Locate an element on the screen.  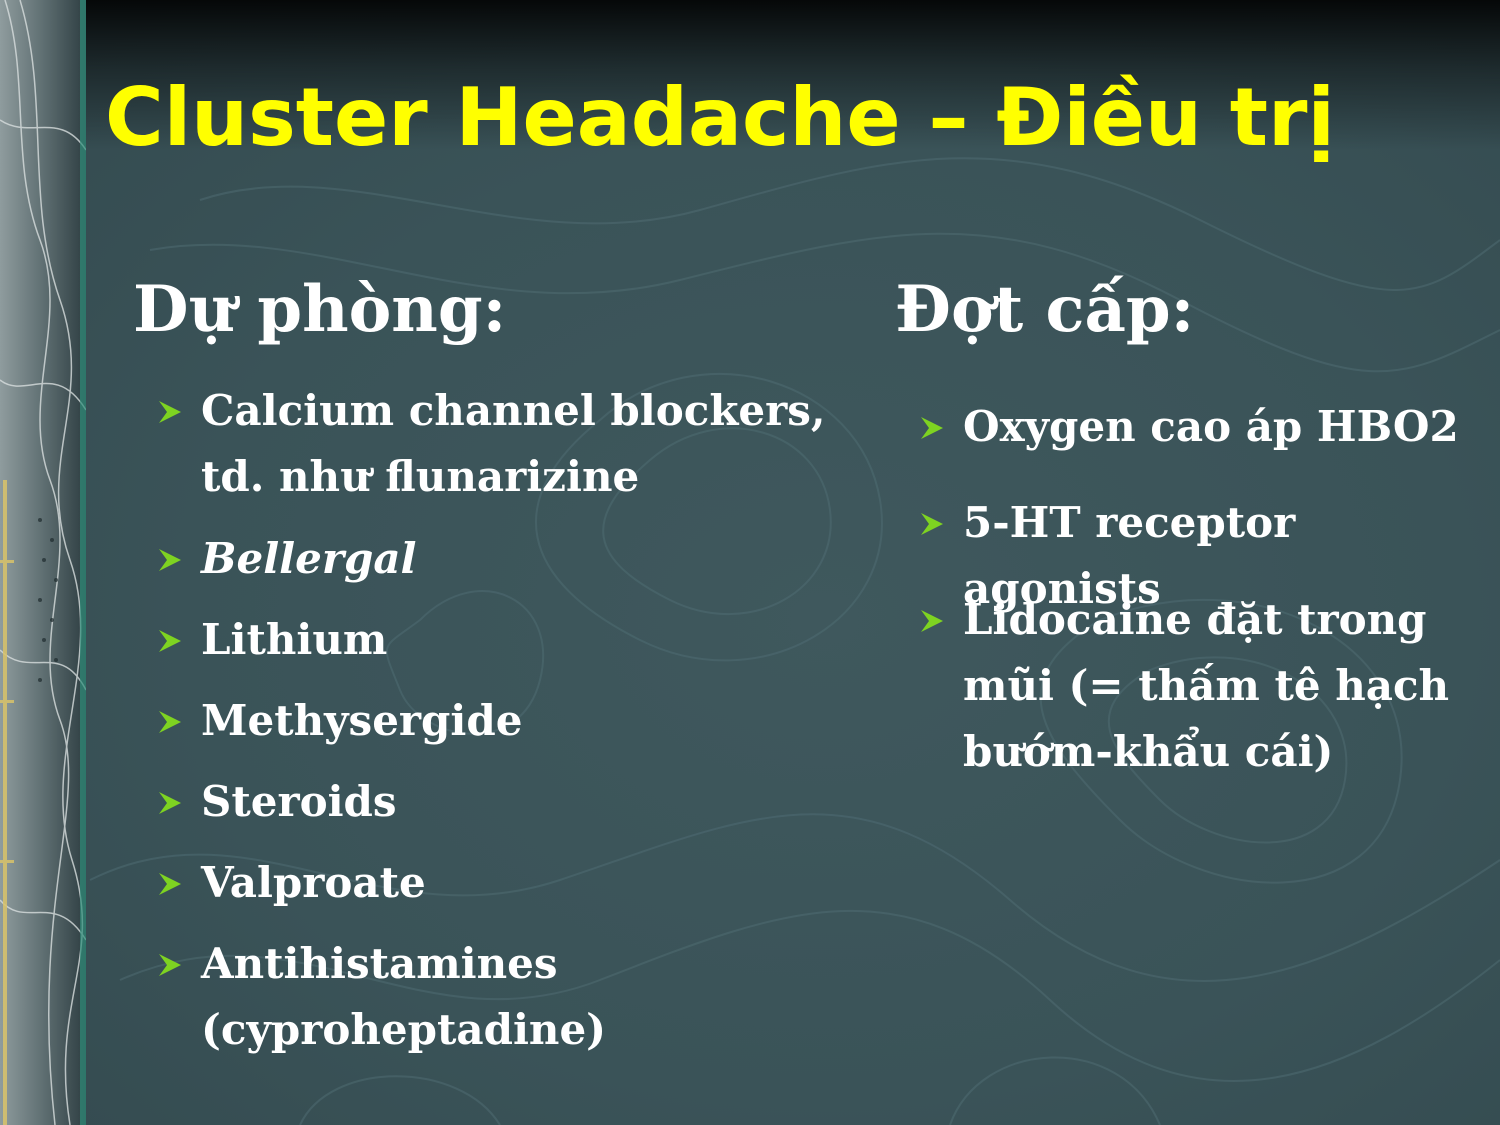
list-item: 5-HT receptor agonists is located at coordinates (1210, 556).